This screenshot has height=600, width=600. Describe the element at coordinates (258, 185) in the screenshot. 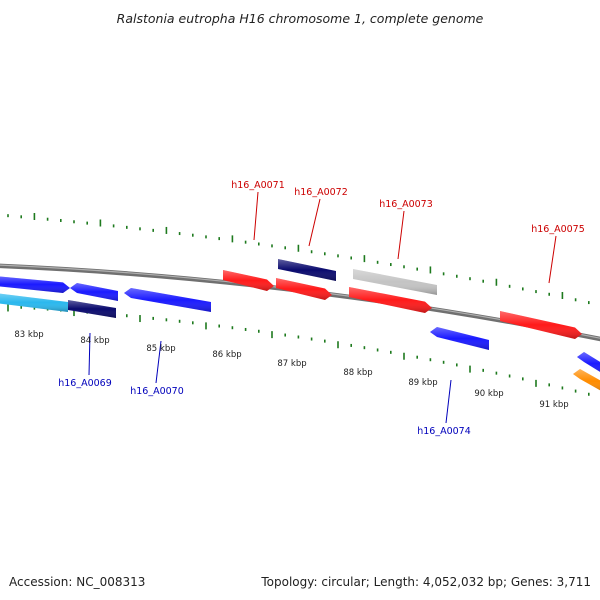

I see `gene-label-h16-a0071: h16_A0071` at that location.